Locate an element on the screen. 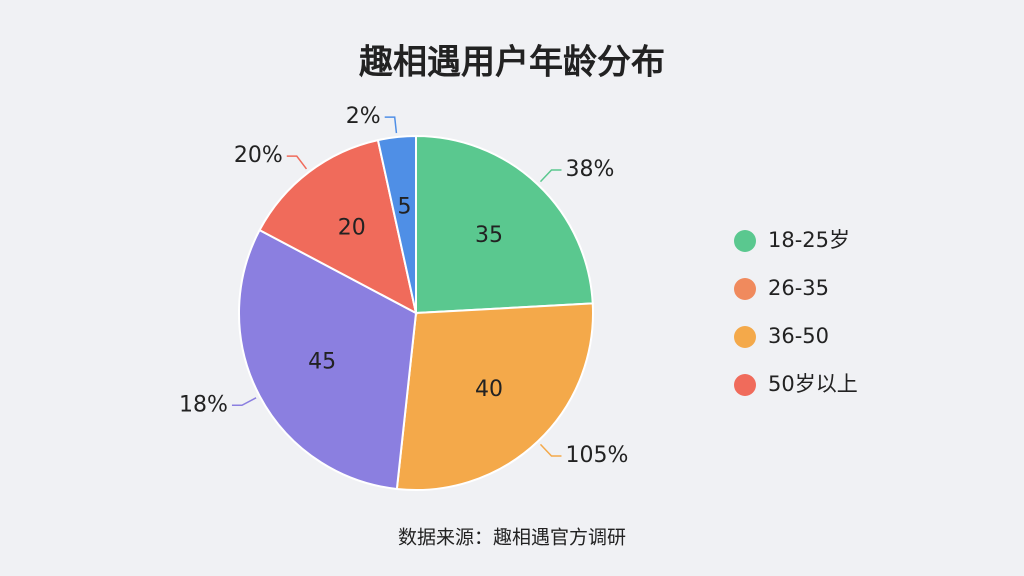 Image resolution: width=1024 pixels, height=576 pixels. legend-label: 50岁以上 is located at coordinates (813, 384).